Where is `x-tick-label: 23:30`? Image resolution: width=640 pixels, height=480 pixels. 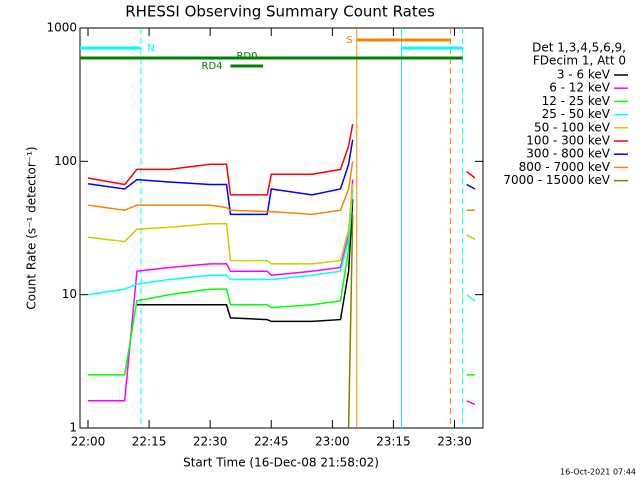
x-tick-label: 23:30 is located at coordinates (454, 442).